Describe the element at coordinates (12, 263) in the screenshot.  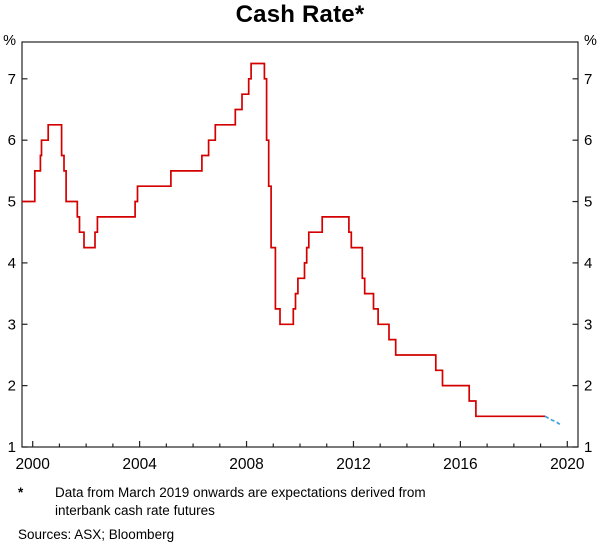
I see `y-axis-label-left-4: 4` at that location.